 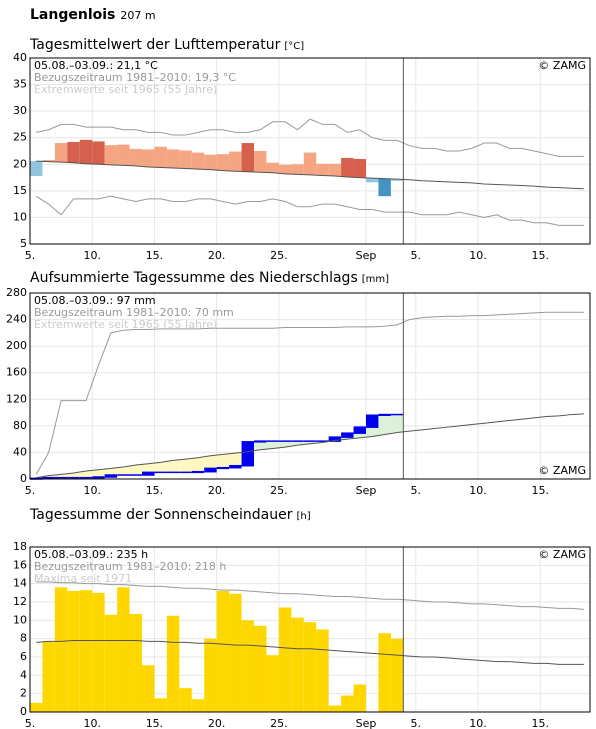 What do you see at coordinates (134, 312) in the screenshot?
I see `note: Bezugszeitraum 1981–2010: 70 mm` at bounding box center [134, 312].